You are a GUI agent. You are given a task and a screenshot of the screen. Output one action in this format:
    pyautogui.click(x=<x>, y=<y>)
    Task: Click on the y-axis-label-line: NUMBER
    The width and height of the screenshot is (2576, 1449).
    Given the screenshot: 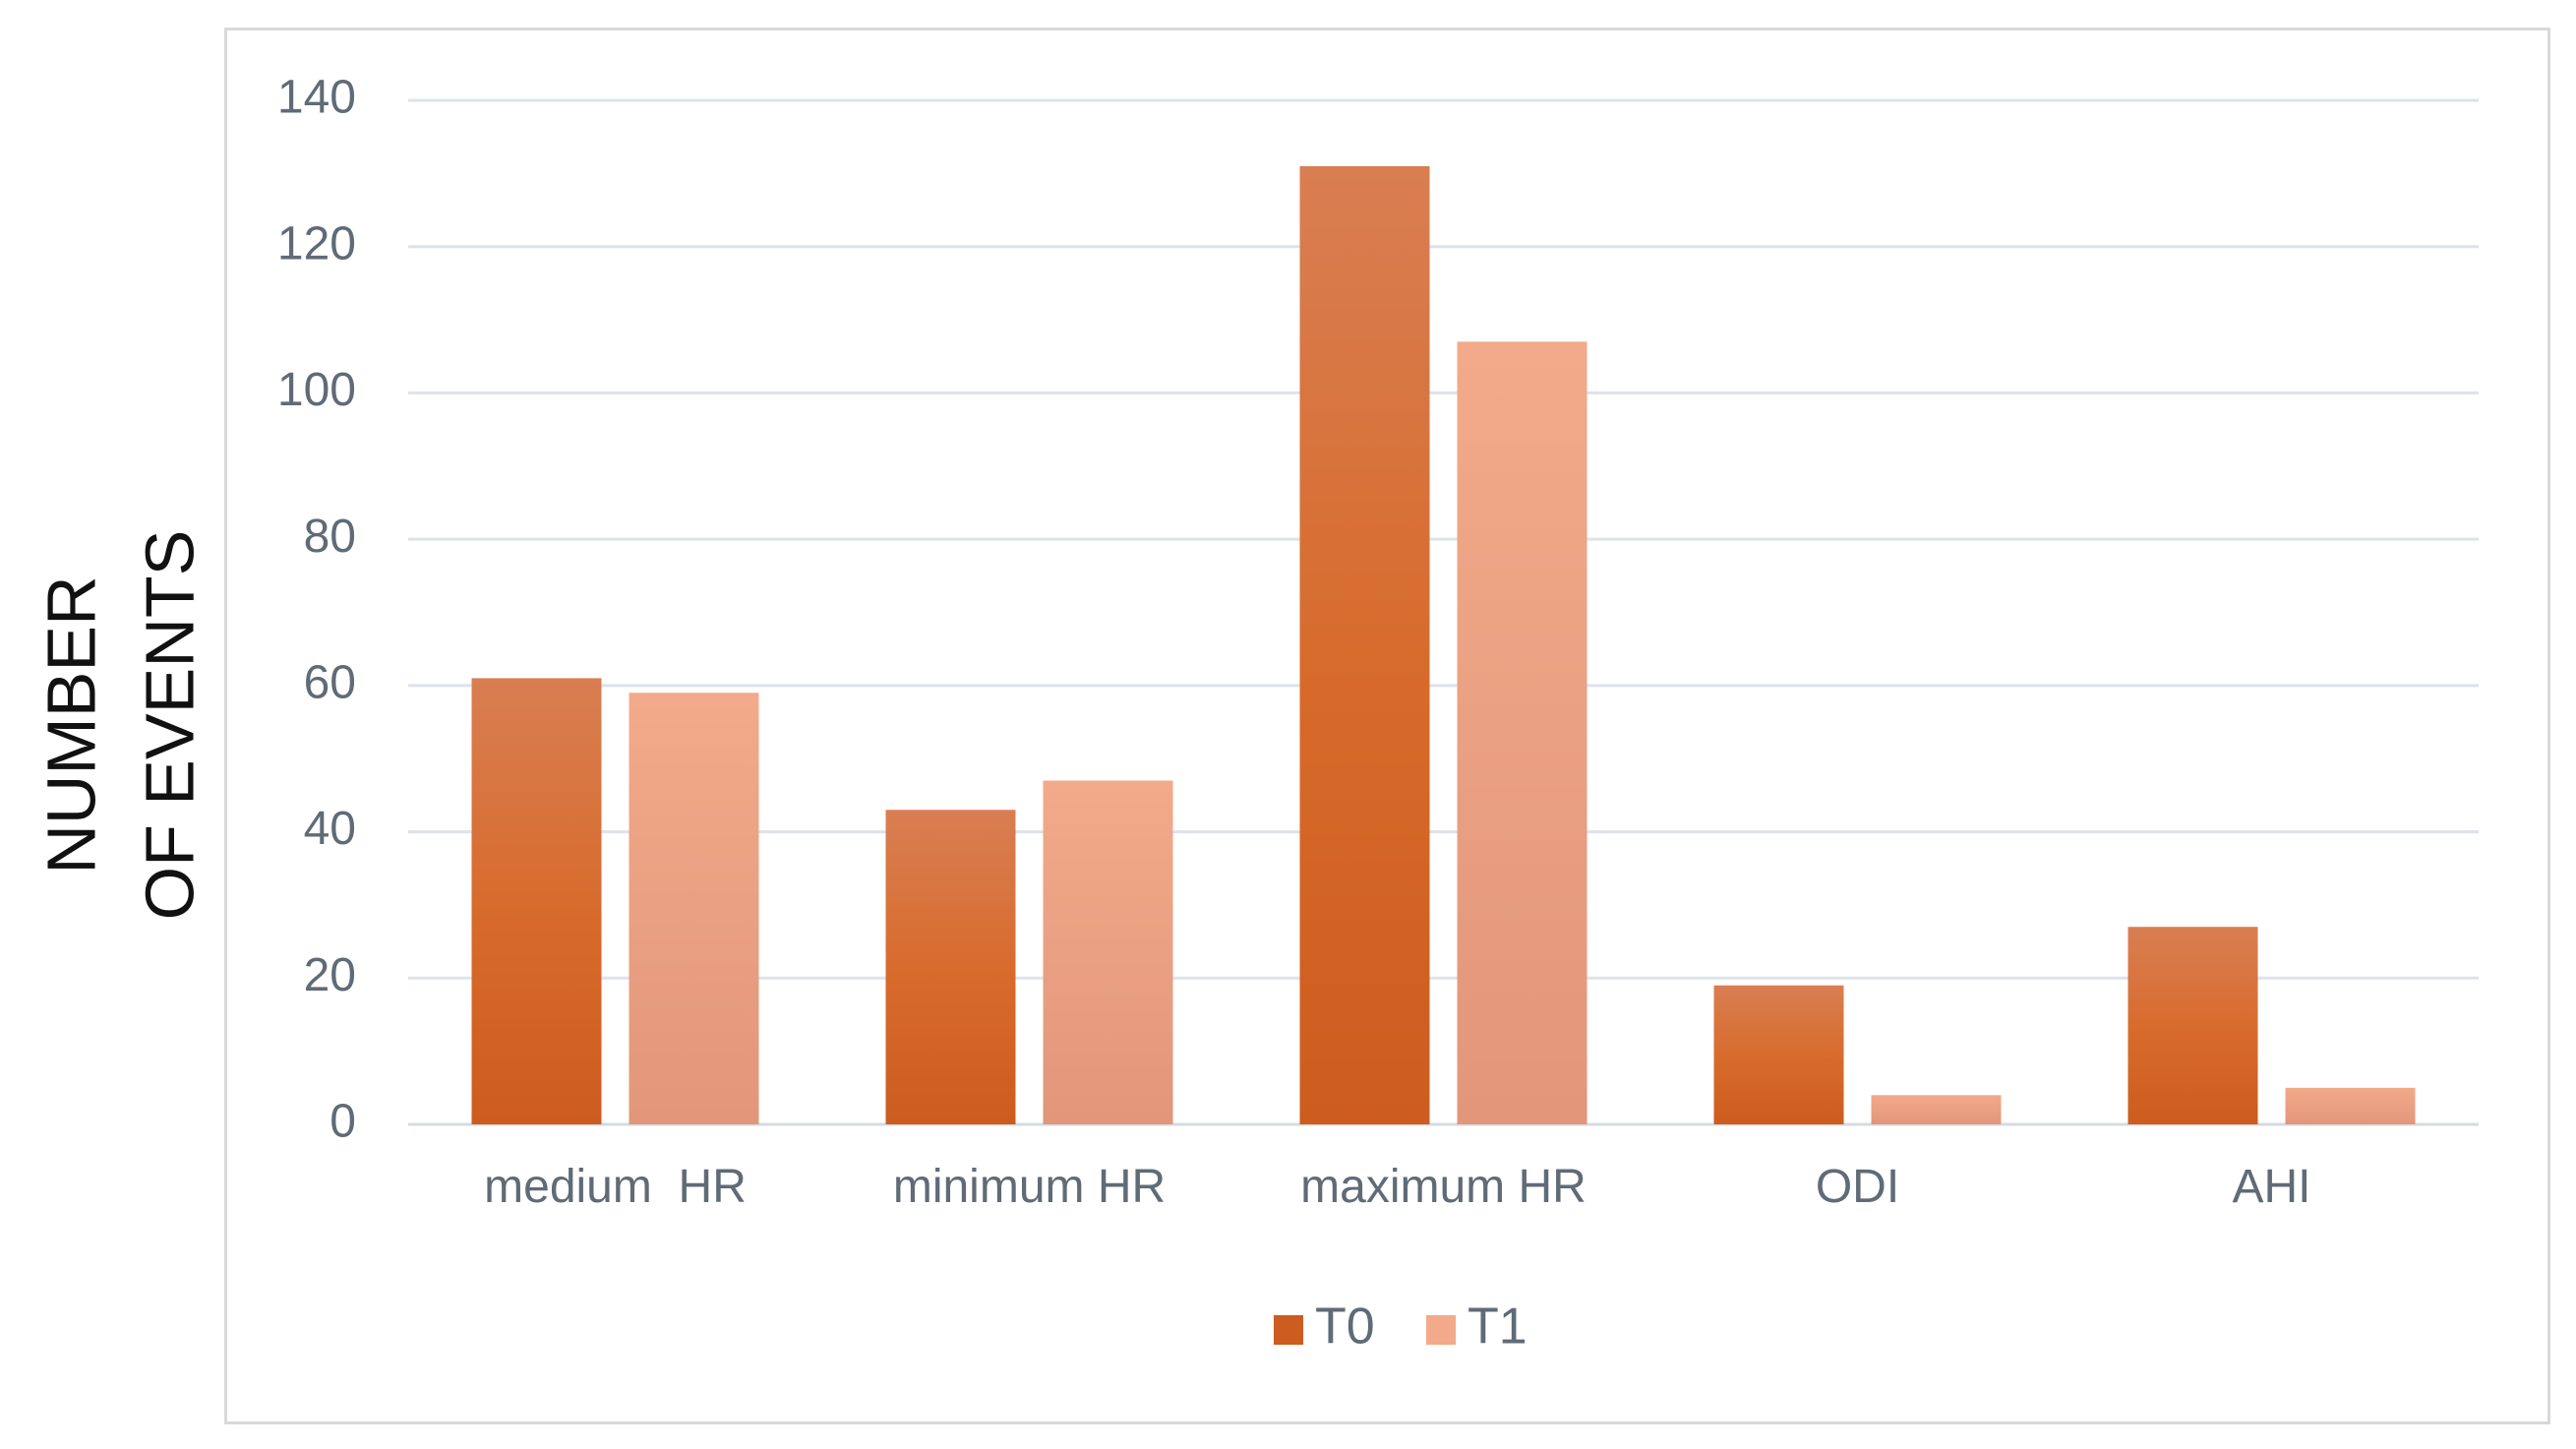 What is the action you would take?
    pyautogui.click(x=70, y=725)
    